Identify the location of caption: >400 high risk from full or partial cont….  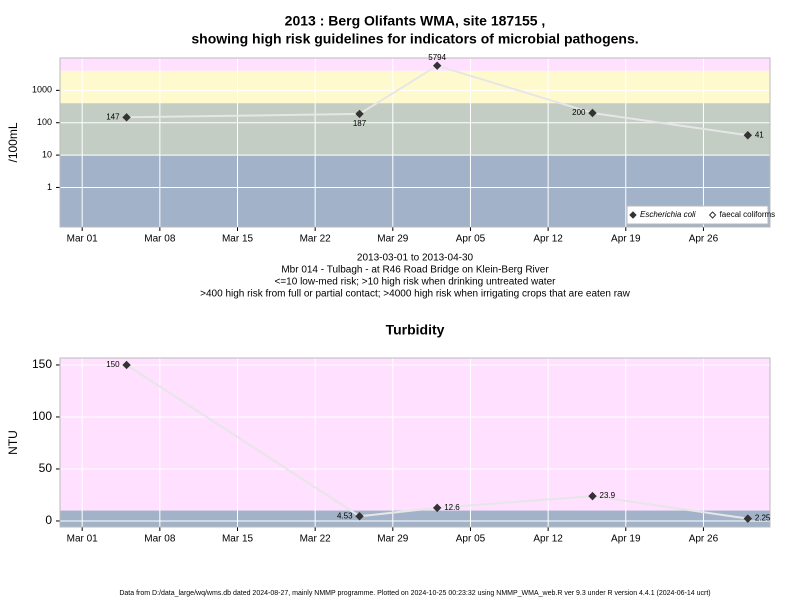
(415, 294).